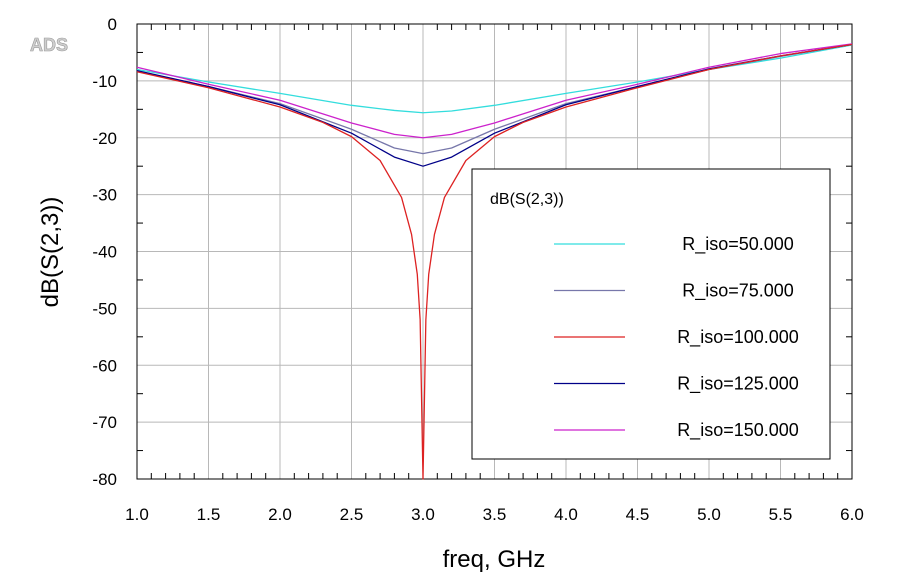  I want to click on y-tick-label: -40, so click(104, 252).